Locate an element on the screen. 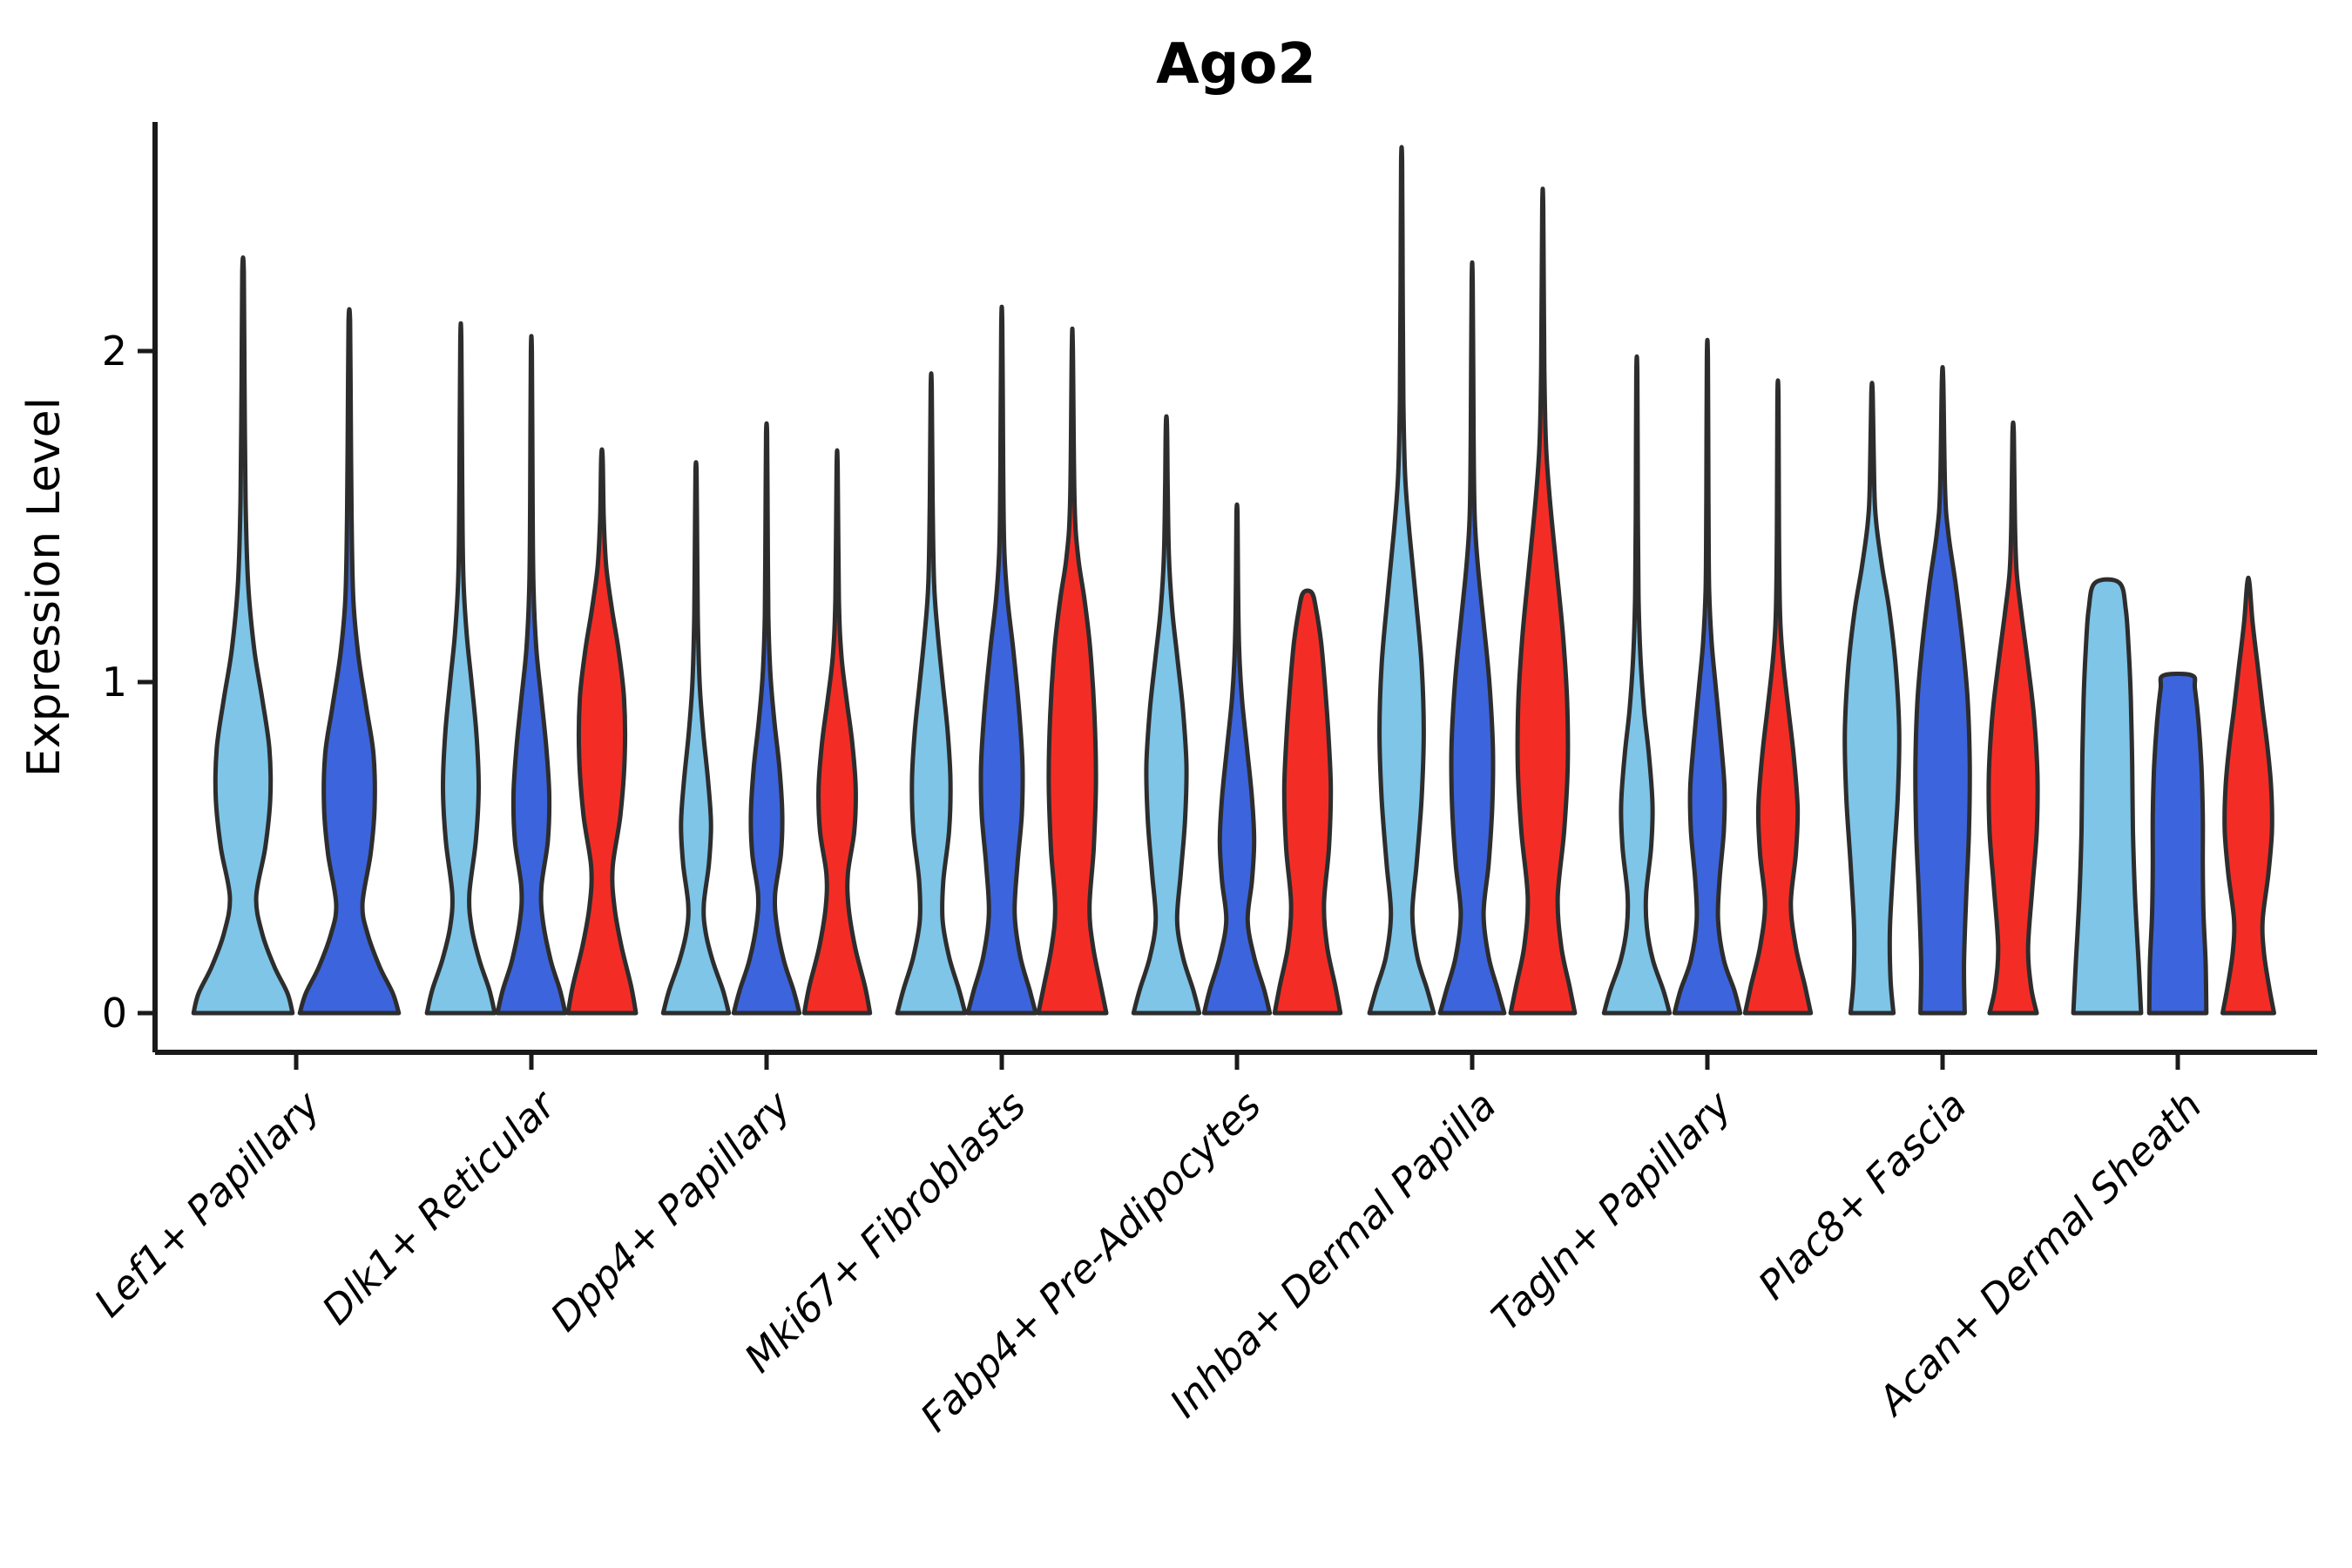 This screenshot has height=1568, width=2352. x-tick-label: Dpp4+ Papillary is located at coordinates (672, 1211).